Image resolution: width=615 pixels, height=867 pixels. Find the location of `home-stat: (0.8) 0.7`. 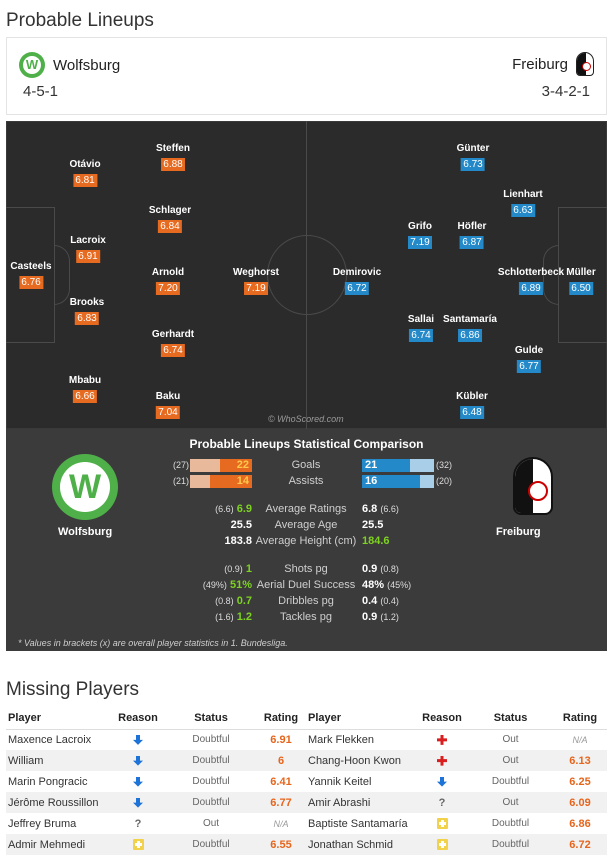

home-stat: (0.8) 0.7 is located at coordinates (233, 601).